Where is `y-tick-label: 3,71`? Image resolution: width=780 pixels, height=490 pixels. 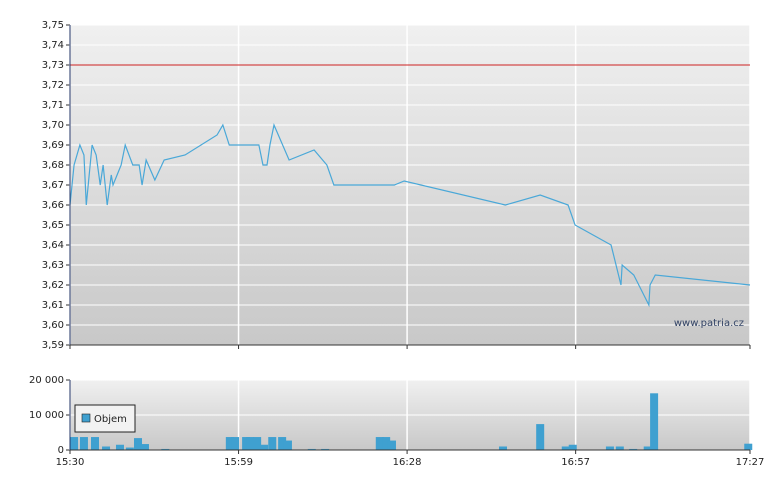
y-tick-label: 3,71 is located at coordinates (53, 105).